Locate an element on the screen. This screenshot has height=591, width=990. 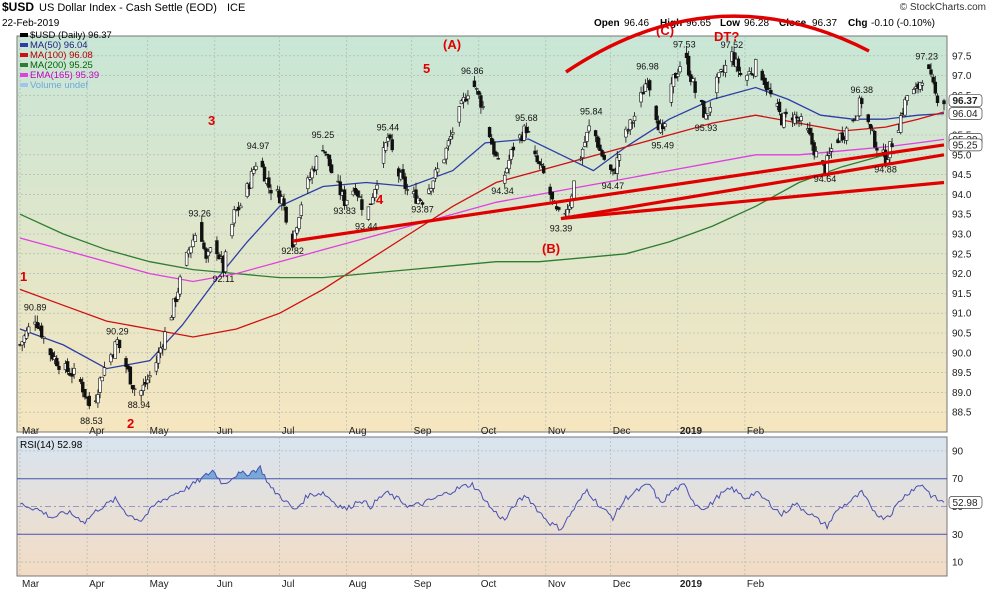
price-x-tick-label: 2019 is located at coordinates (691, 431).